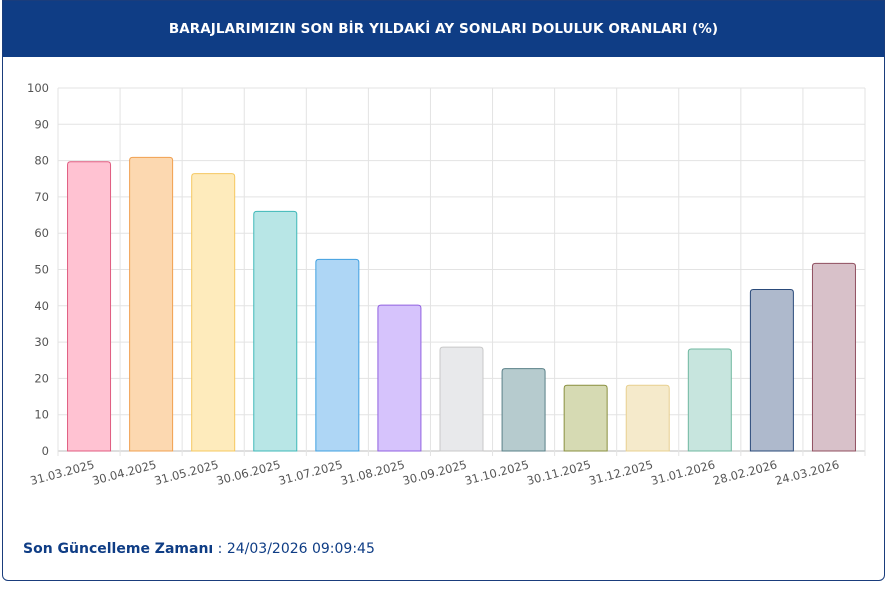  What do you see at coordinates (41, 306) in the screenshot?
I see `y-tick-label: 40` at bounding box center [41, 306].